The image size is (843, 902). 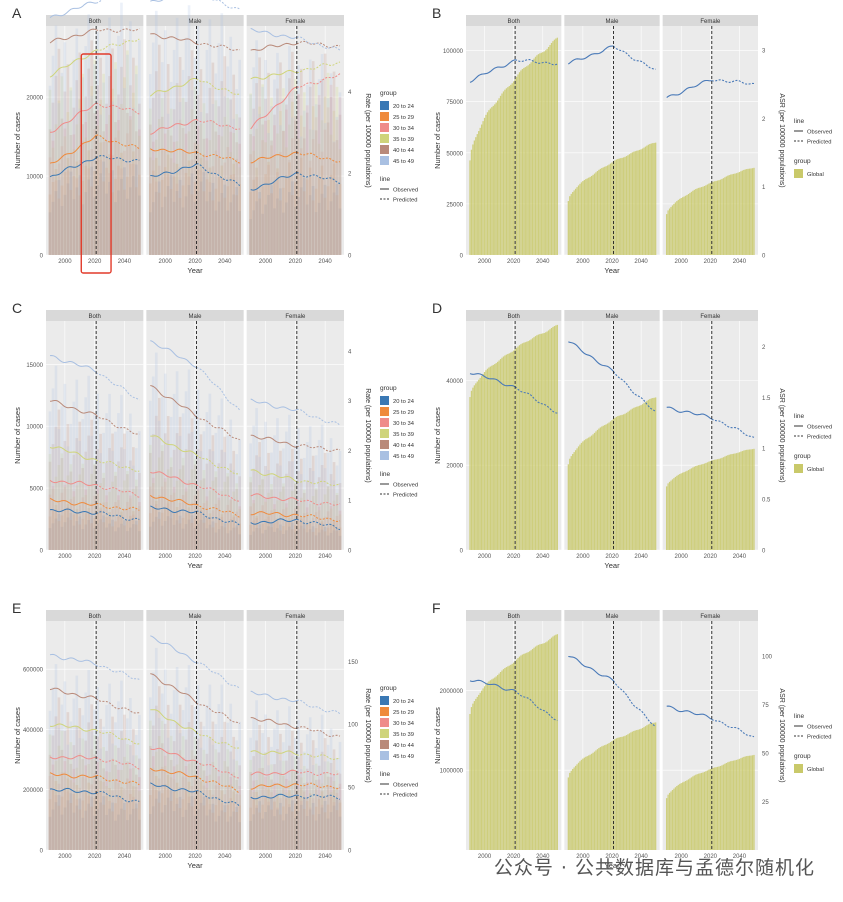 I want to click on y-tick-label: 0, so click(x=42, y=852).